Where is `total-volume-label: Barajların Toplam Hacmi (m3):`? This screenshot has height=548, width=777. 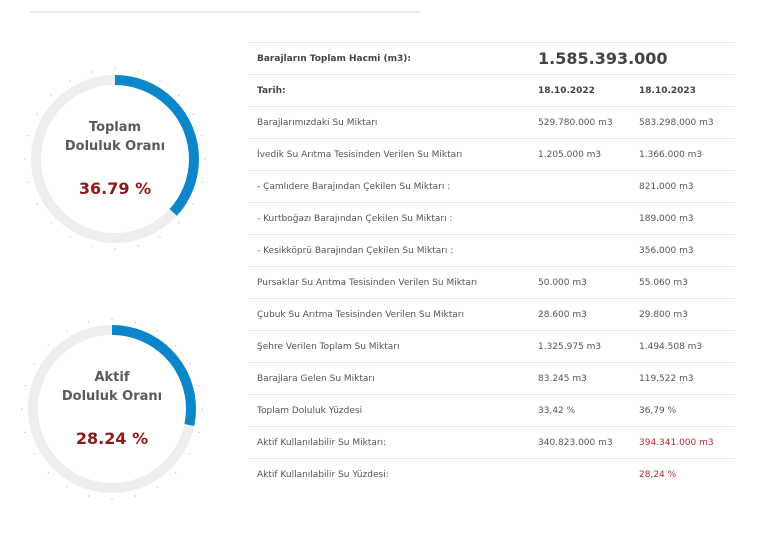 total-volume-label: Barajların Toplam Hacmi (m3): is located at coordinates (388, 58).